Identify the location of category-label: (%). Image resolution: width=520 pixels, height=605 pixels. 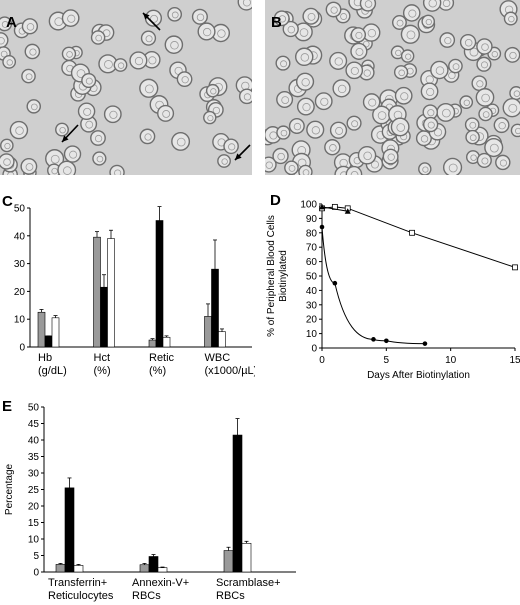
(157, 371).